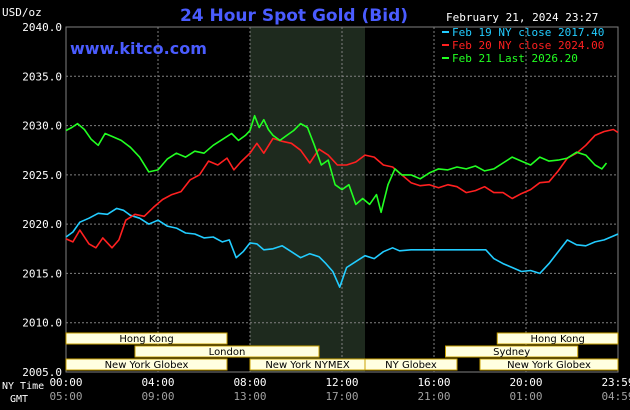 The width and height of the screenshot is (630, 410). I want to click on timestamp: February 21, 2024 23:27, so click(522, 17).